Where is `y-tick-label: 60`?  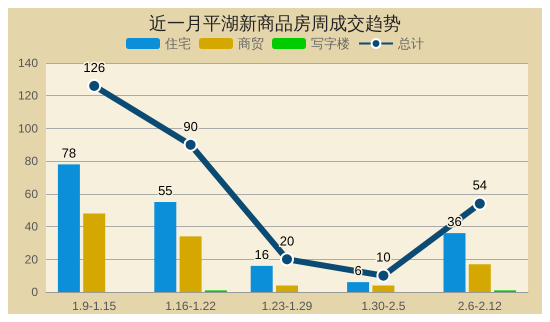
y-tick-label: 60 is located at coordinates (31, 193).